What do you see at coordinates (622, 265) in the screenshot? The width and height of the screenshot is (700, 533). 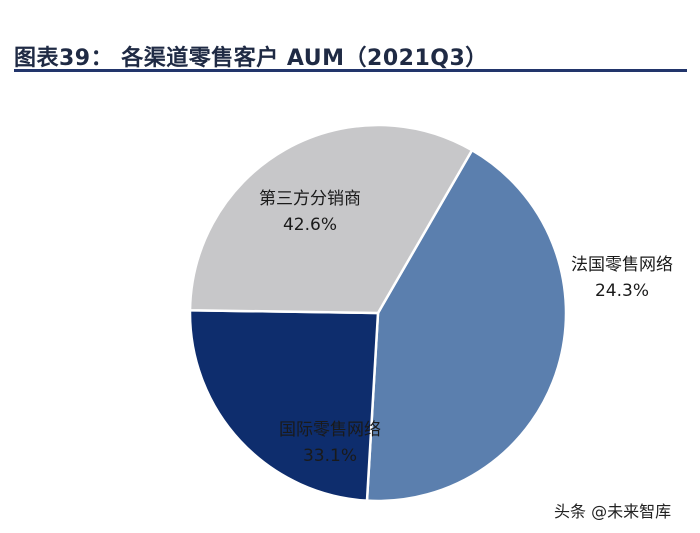 I see `slice-label-2: 法国零售网络` at bounding box center [622, 265].